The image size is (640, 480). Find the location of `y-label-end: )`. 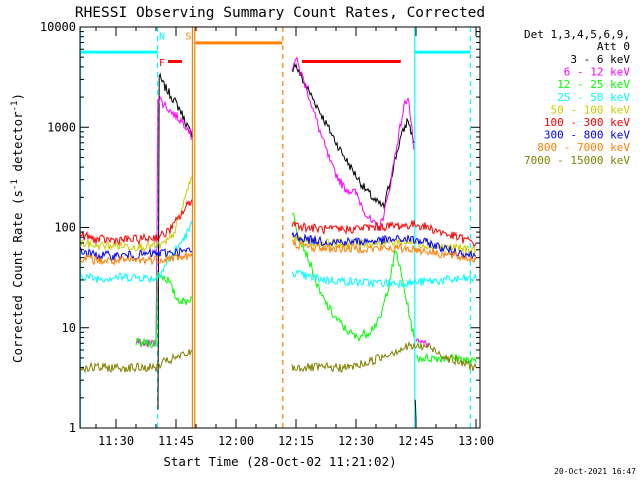

y-label-end: ) is located at coordinates (17, 97).